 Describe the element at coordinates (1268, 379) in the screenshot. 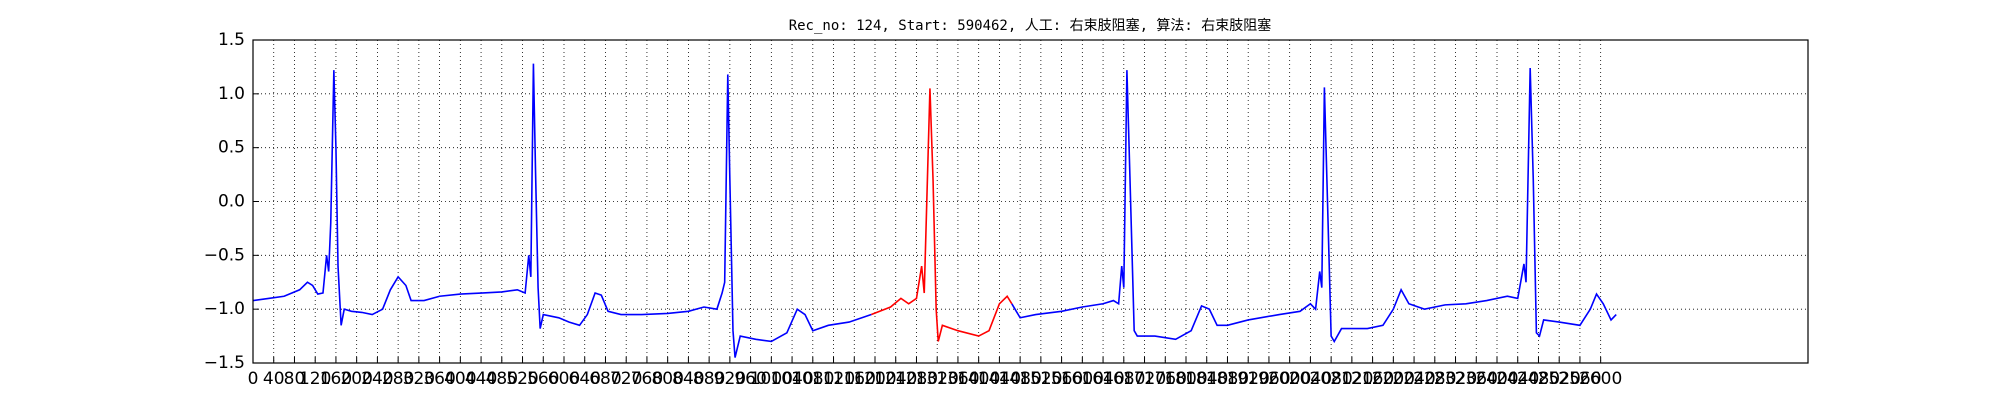

I see `x-tick-label: 1960` at that location.